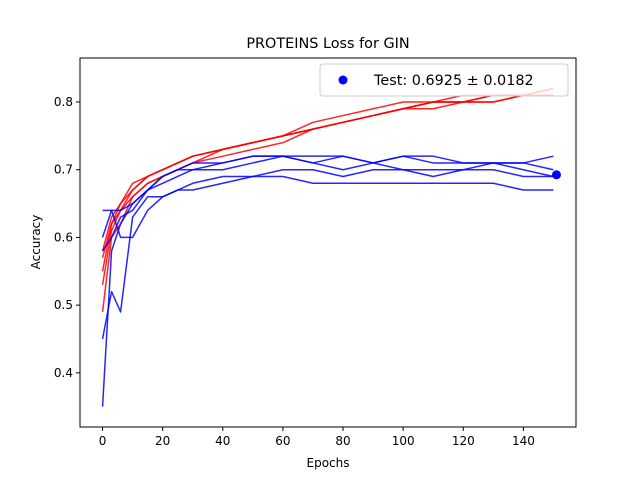  Describe the element at coordinates (453, 81) in the screenshot. I see `legend-entry-test: Test: 0.6925 ± 0.0182` at that location.